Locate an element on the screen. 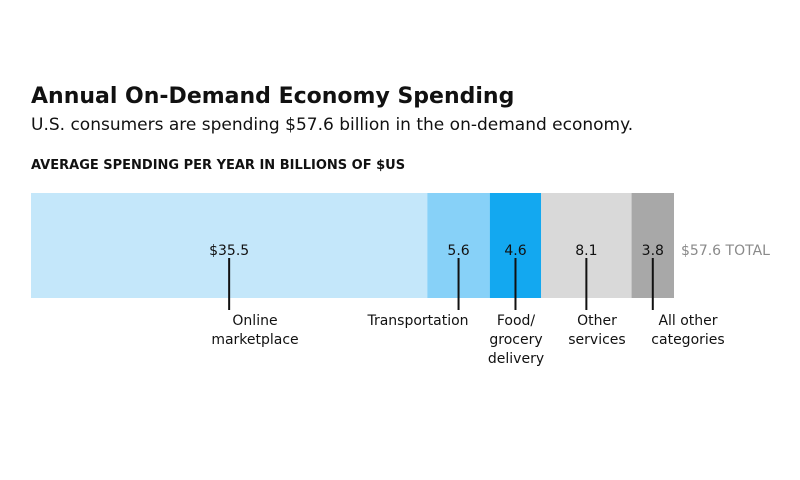 This screenshot has width=800, height=480. category-label: marketplace is located at coordinates (254, 340).